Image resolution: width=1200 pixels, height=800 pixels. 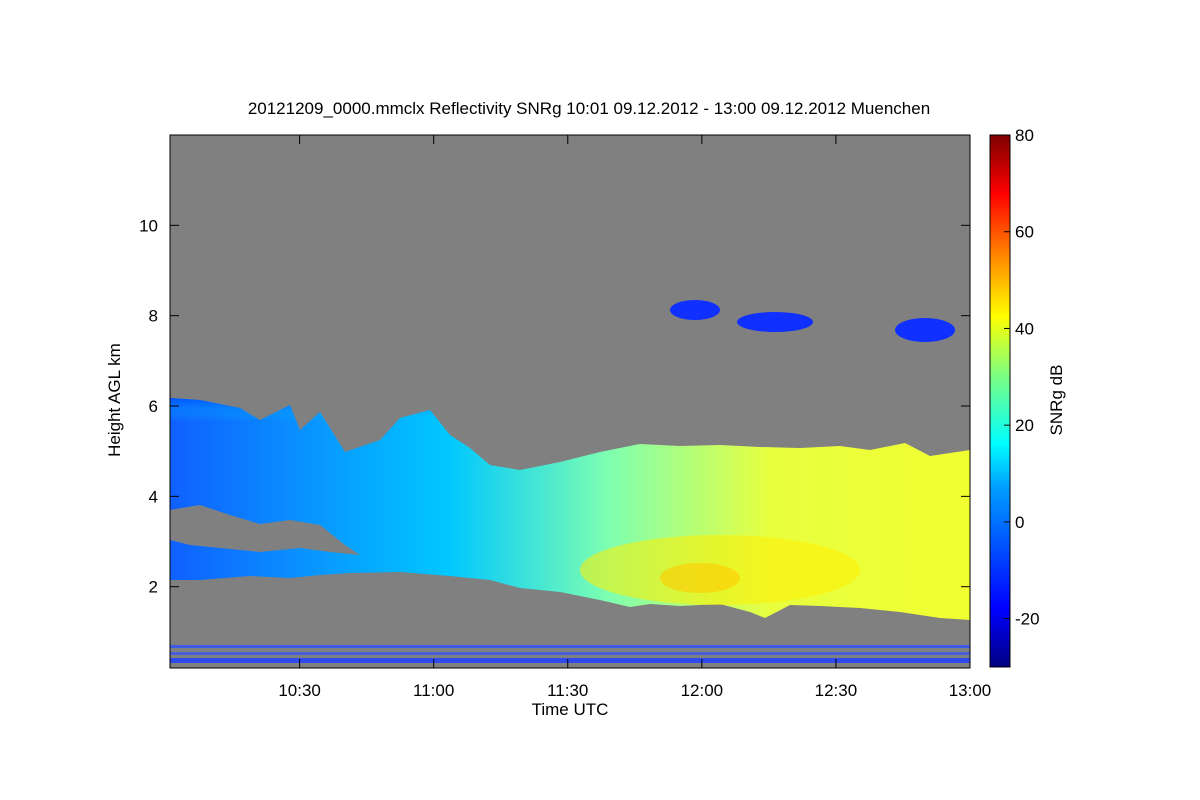 What do you see at coordinates (1000, 401) in the screenshot?
I see `colorbar` at bounding box center [1000, 401].